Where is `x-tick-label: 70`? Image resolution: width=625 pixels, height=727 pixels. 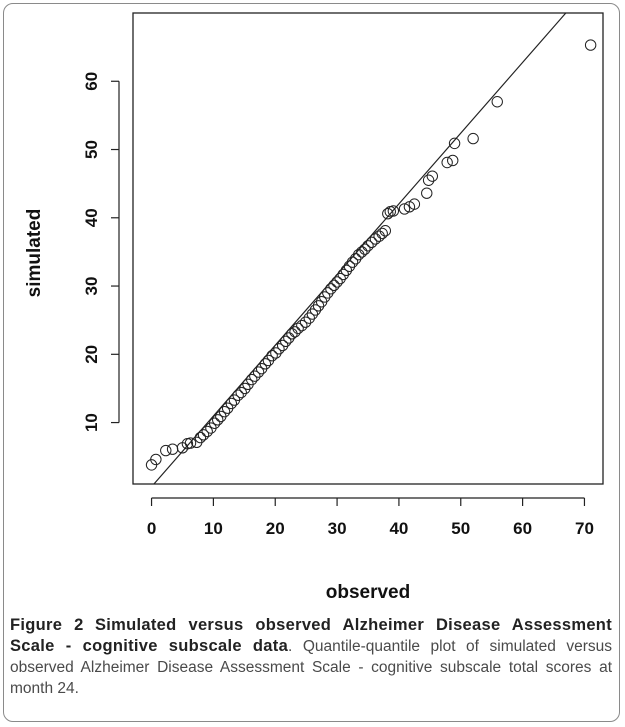
x-tick-label: 70 is located at coordinates (584, 528).